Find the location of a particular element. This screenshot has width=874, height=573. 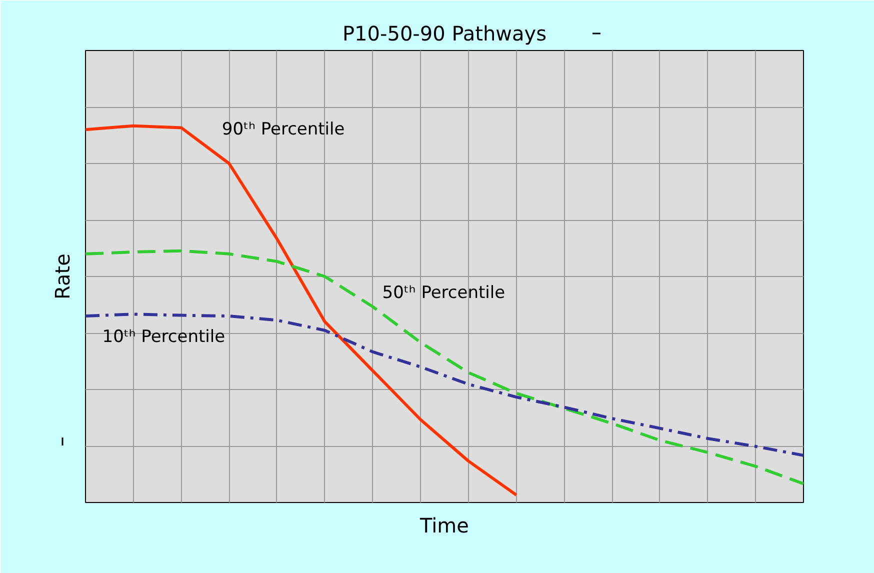

x-axis-title: Time is located at coordinates (444, 526).